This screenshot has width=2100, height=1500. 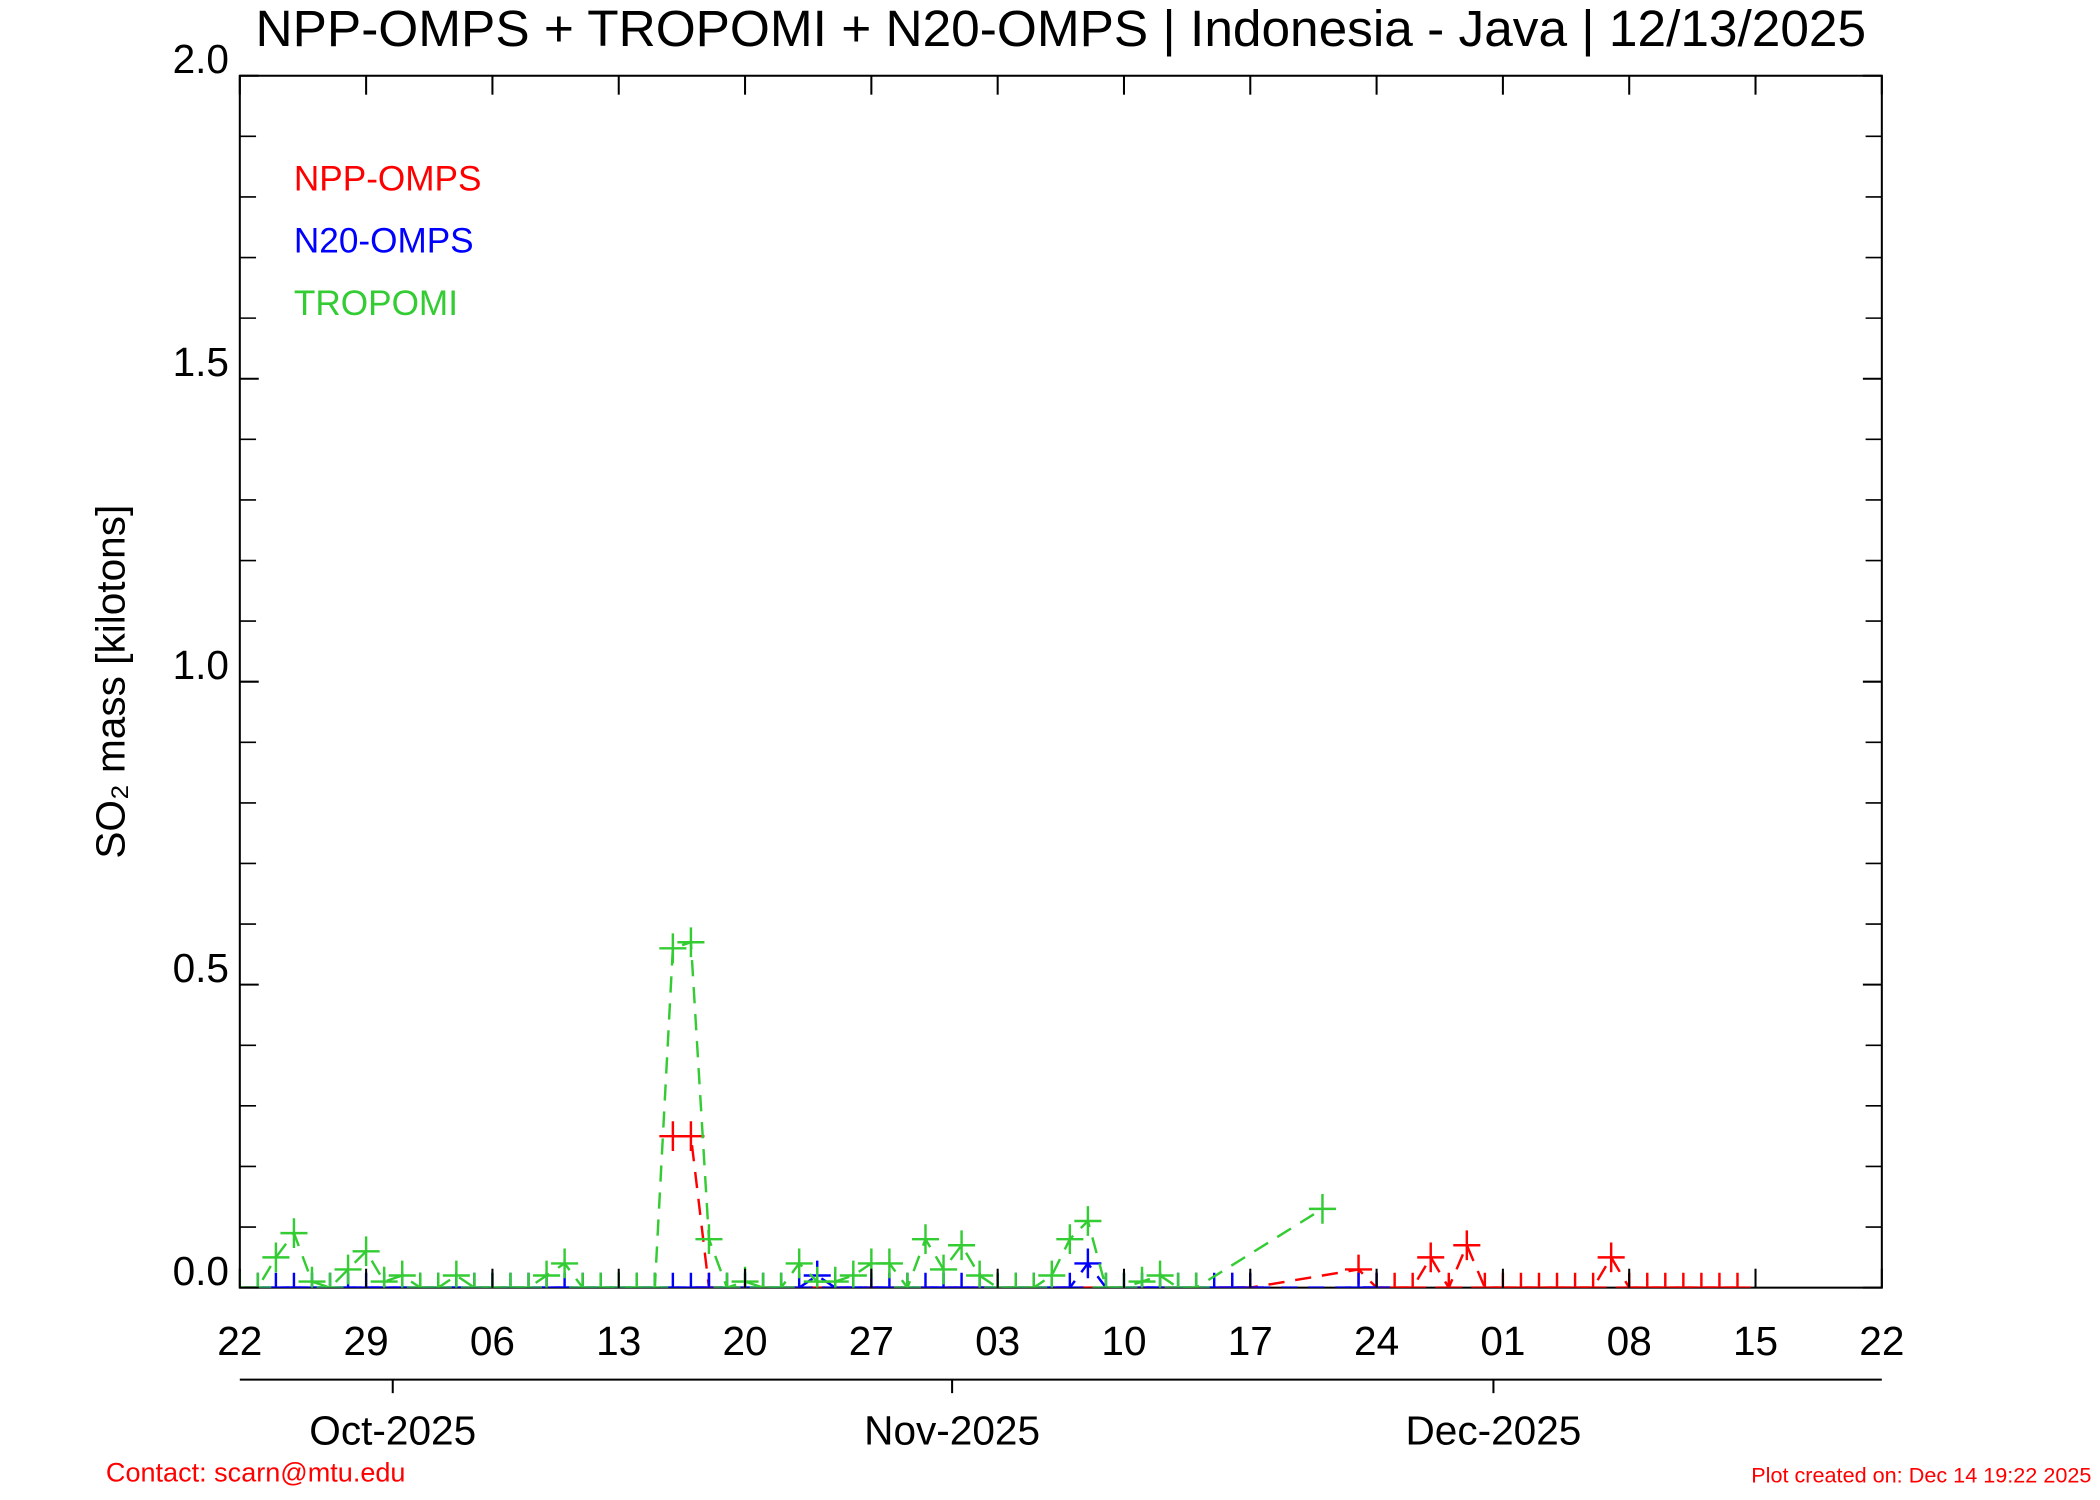 What do you see at coordinates (111, 682) in the screenshot?
I see `y-axis-label: SO₂ mass [kilotons]` at bounding box center [111, 682].